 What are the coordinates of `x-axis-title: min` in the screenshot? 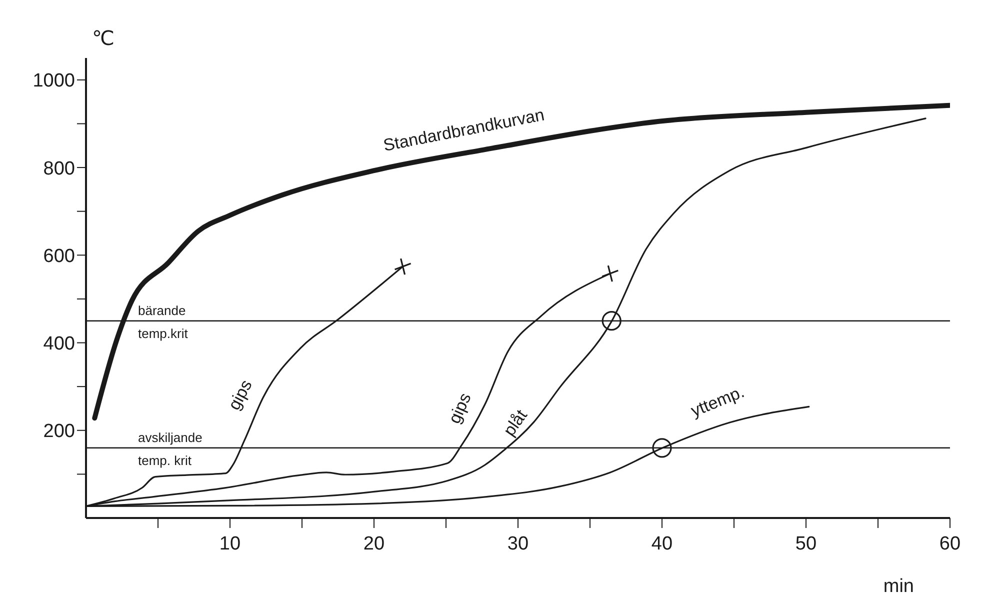 It's located at (898, 587).